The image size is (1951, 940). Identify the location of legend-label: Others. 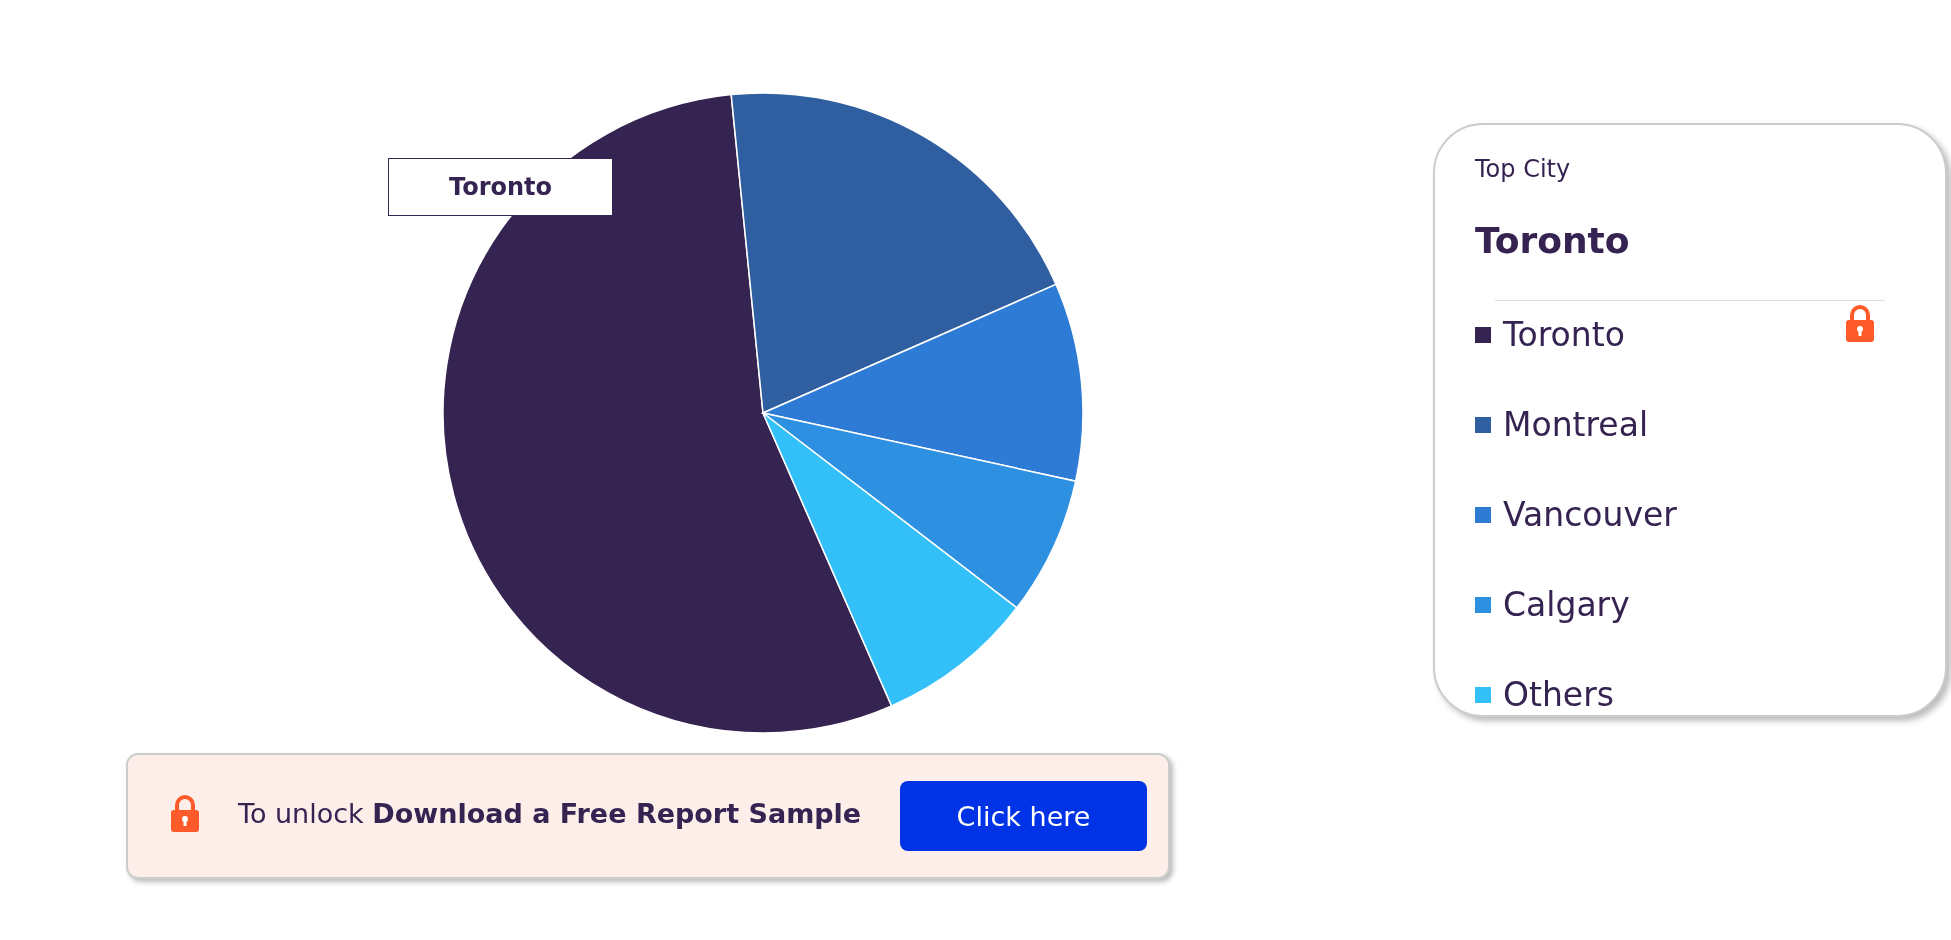
(1558, 694).